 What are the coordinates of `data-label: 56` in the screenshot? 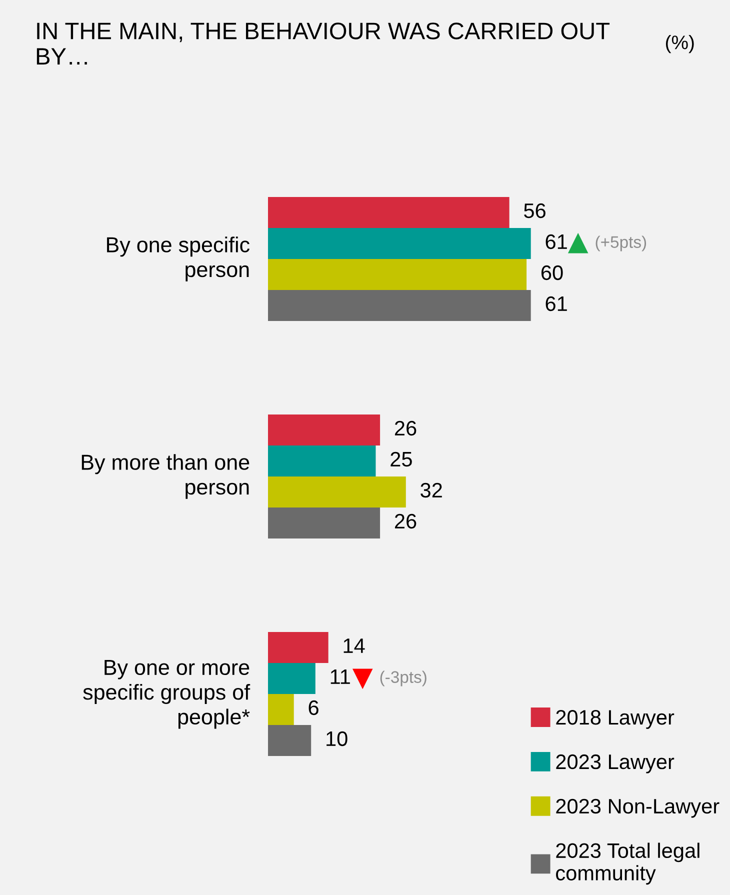 It's located at (535, 210).